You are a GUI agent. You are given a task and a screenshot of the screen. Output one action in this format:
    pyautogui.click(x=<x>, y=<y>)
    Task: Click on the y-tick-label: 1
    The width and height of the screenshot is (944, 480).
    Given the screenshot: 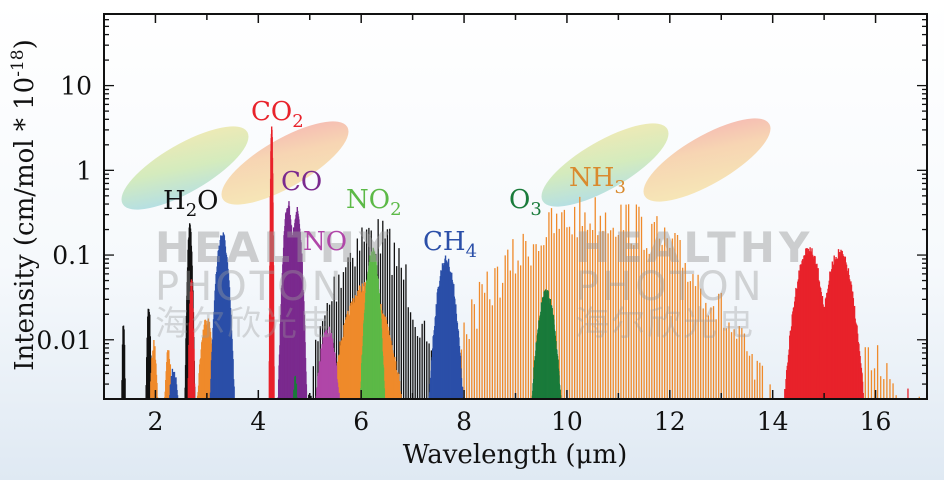 What is the action you would take?
    pyautogui.click(x=84, y=170)
    